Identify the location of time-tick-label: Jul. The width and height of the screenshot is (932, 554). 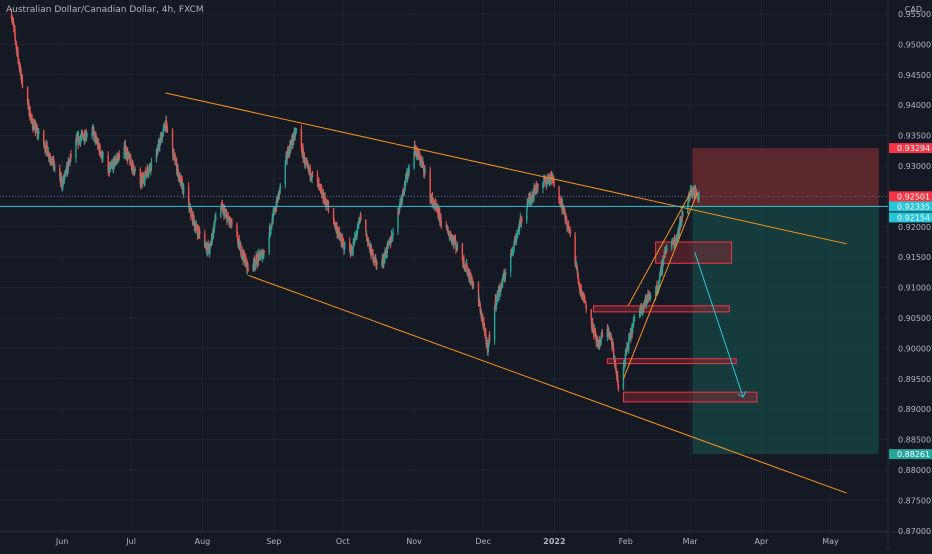
(130, 541).